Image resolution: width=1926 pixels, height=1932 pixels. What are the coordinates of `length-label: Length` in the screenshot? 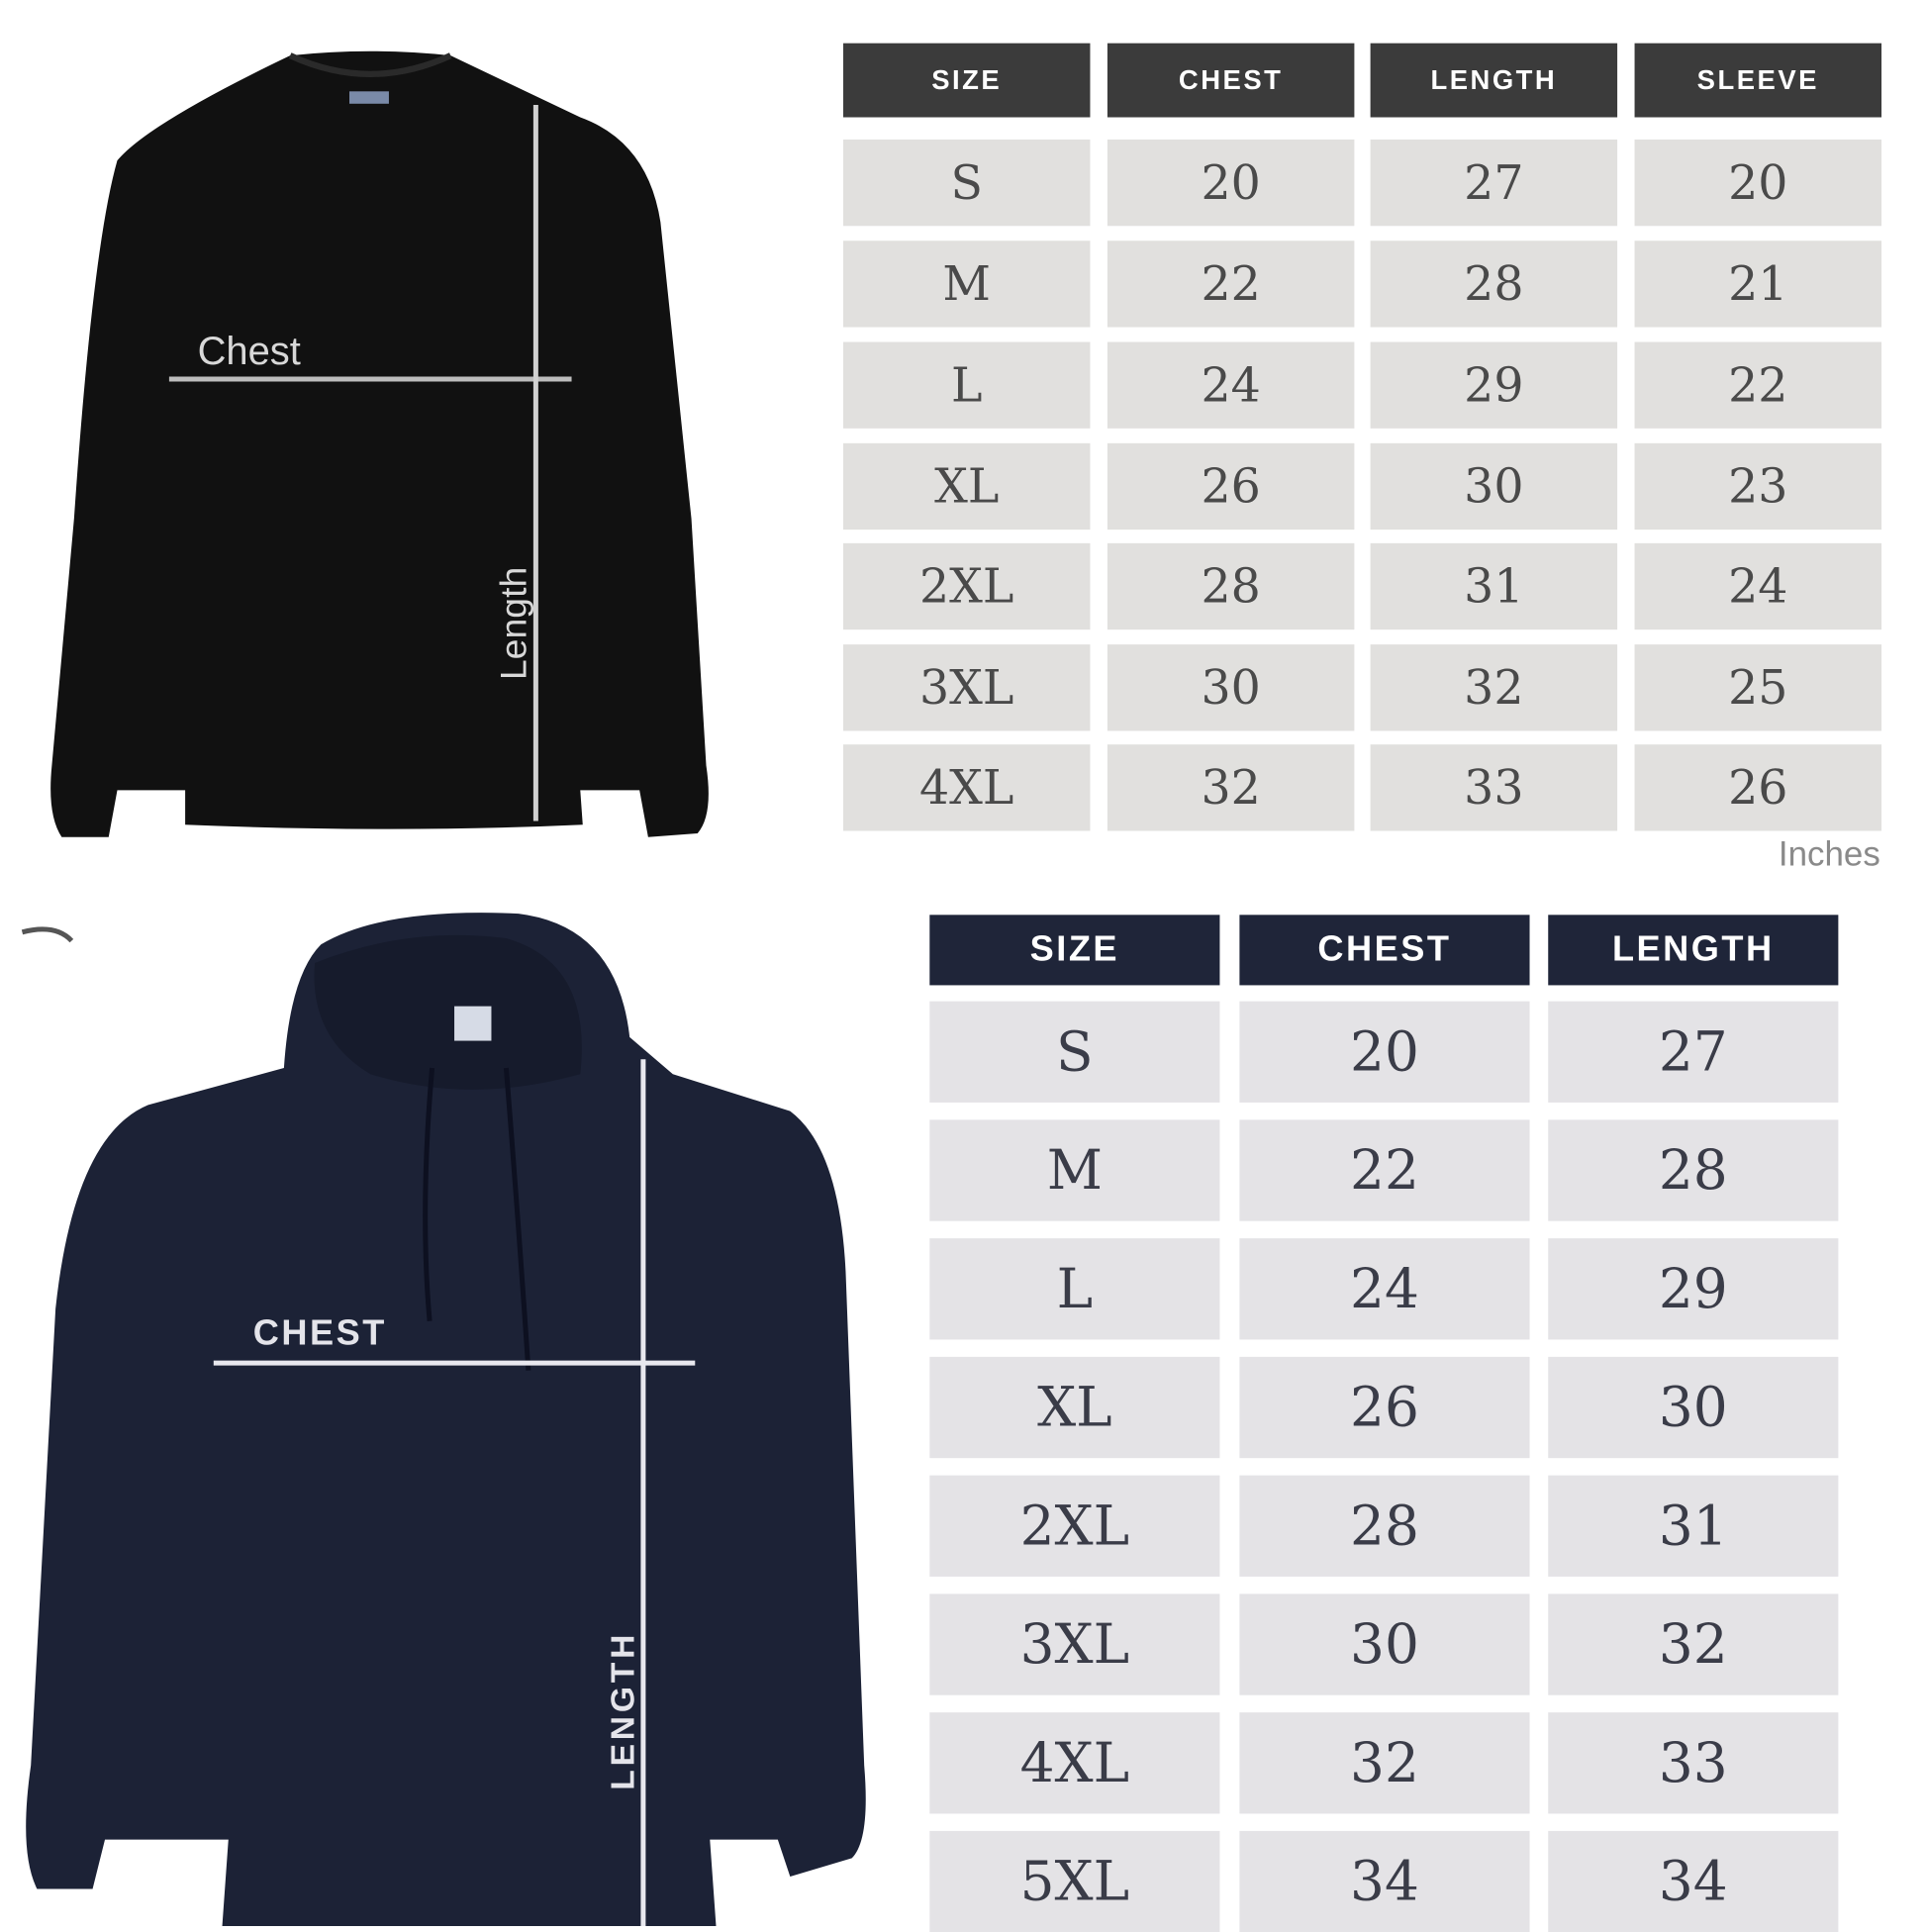 It's located at (514, 623).